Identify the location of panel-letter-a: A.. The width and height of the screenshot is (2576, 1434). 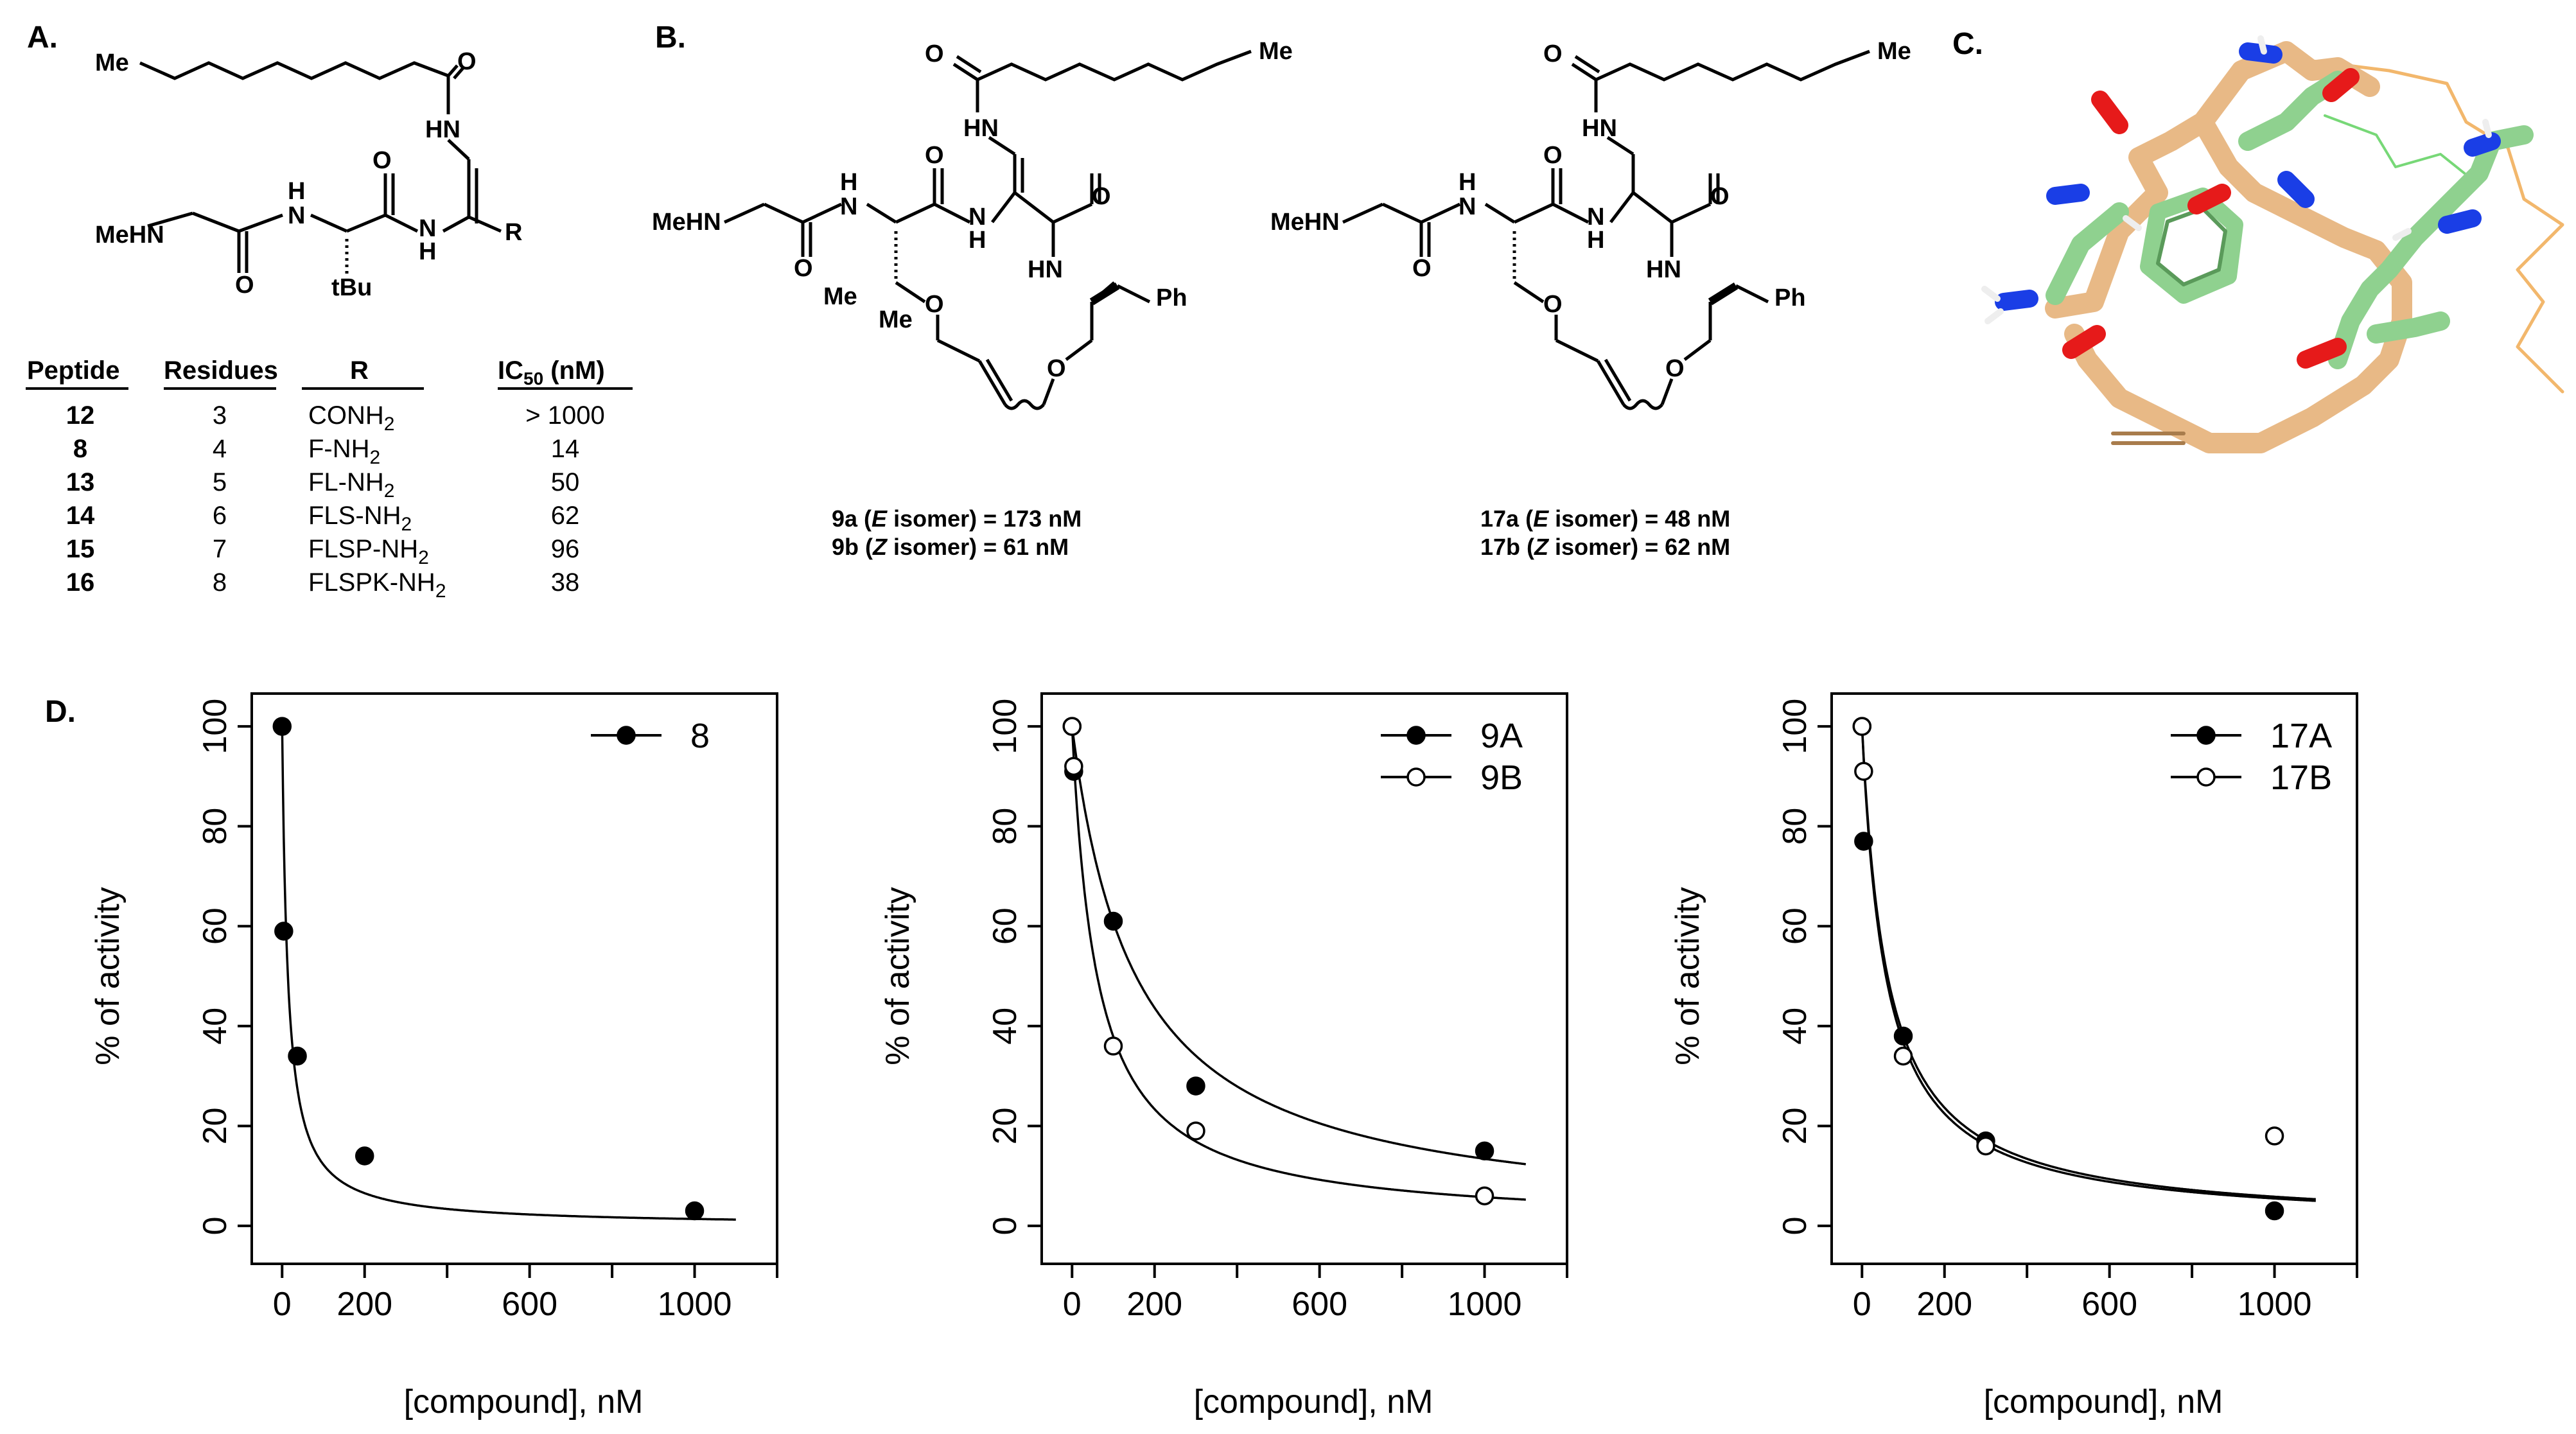
(42, 38).